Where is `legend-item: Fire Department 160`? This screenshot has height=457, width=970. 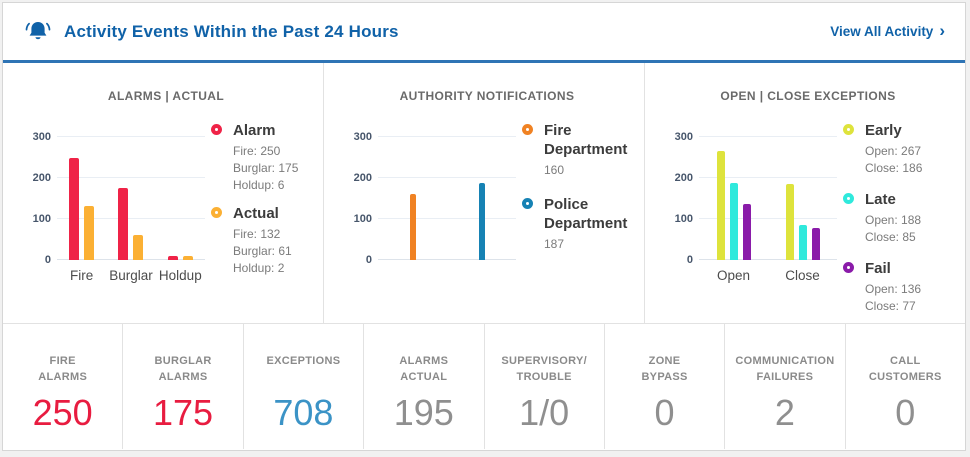 legend-item: Fire Department 160 is located at coordinates (579, 150).